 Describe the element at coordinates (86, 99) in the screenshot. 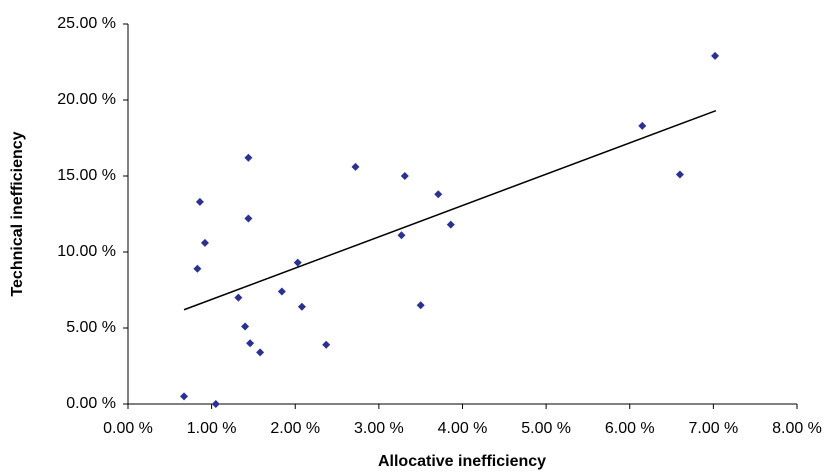

I see `y-tick-label: 20.00 %` at that location.